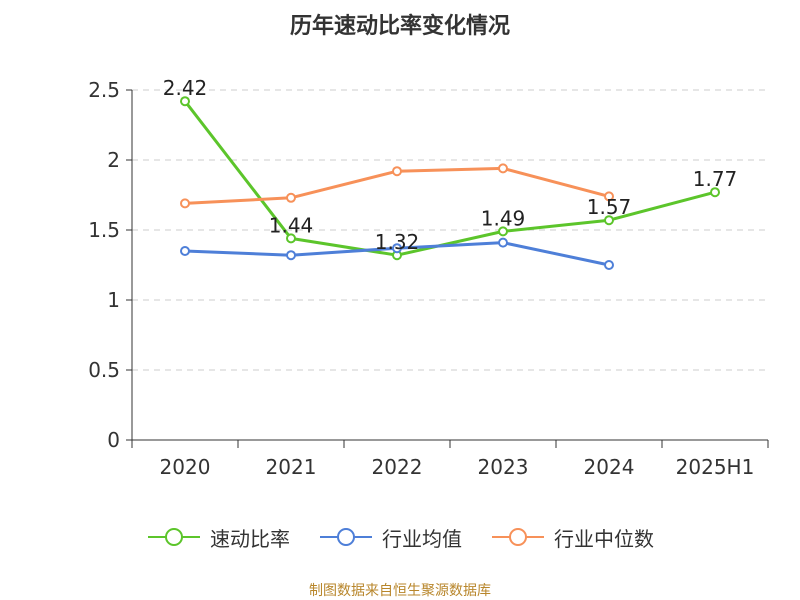 Image resolution: width=800 pixels, height=600 pixels. What do you see at coordinates (113, 440) in the screenshot?
I see `y-tick-label: 0` at bounding box center [113, 440].